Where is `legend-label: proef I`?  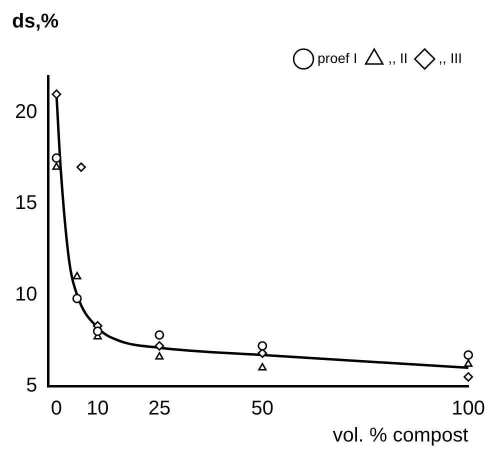
legend-label: proef I is located at coordinates (338, 58).